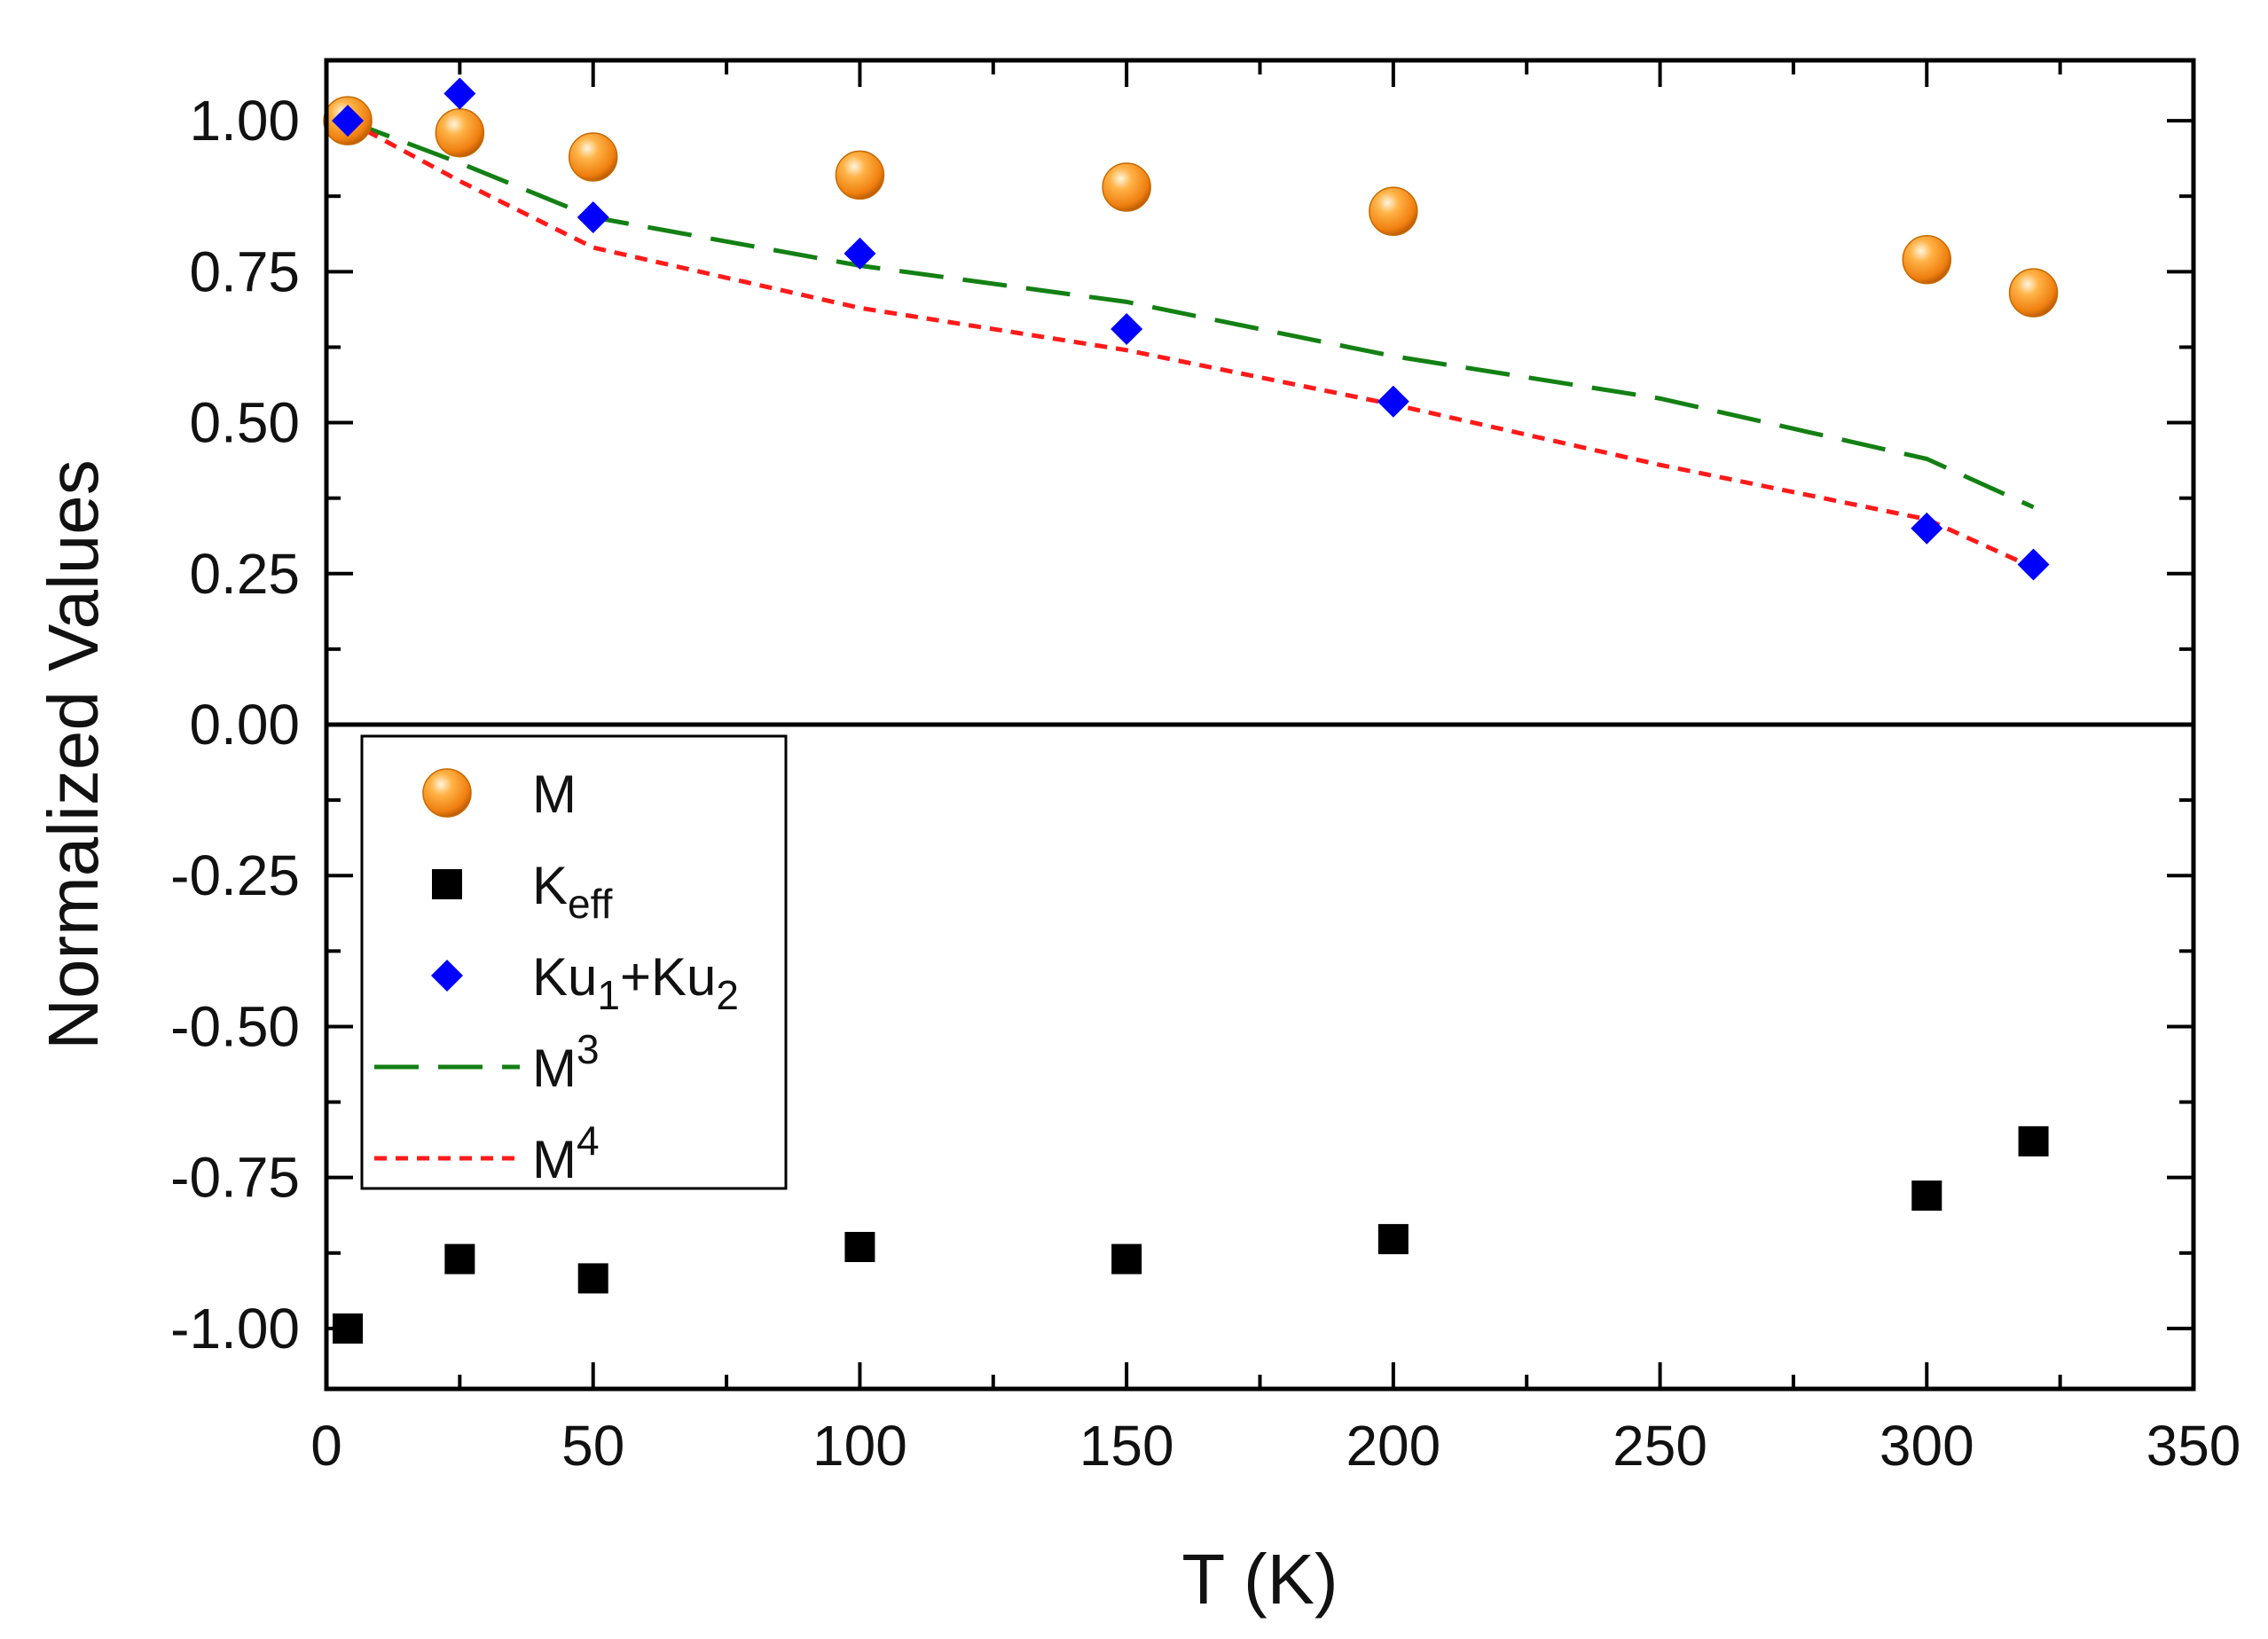 Image resolution: width=2268 pixels, height=1639 pixels. I want to click on y-tick-label: -0.75, so click(235, 1178).